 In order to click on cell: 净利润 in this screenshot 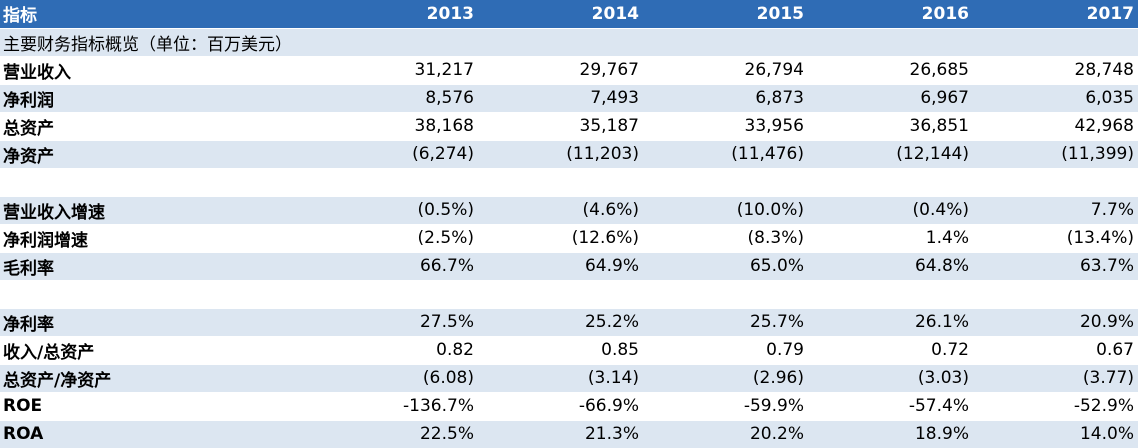, I will do `click(156, 98)`.